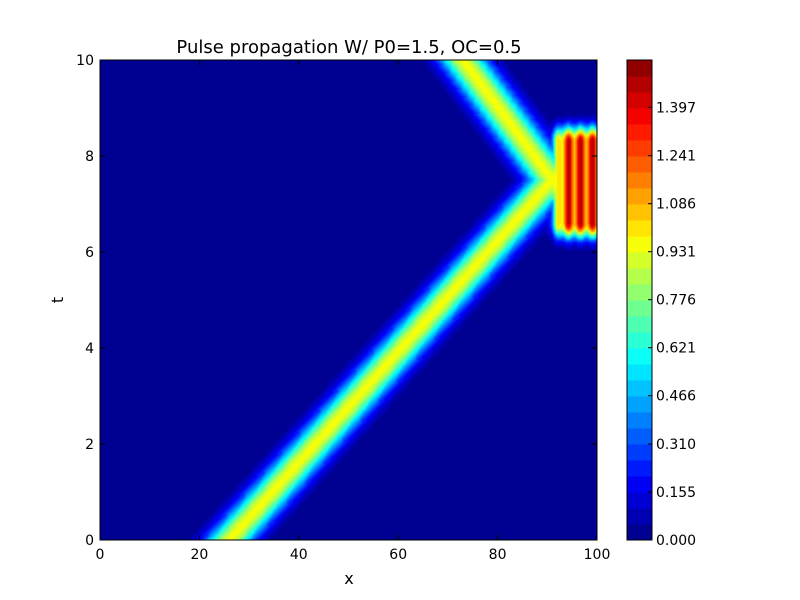 The width and height of the screenshot is (800, 600). What do you see at coordinates (299, 555) in the screenshot?
I see `x-tick-label: 40` at bounding box center [299, 555].